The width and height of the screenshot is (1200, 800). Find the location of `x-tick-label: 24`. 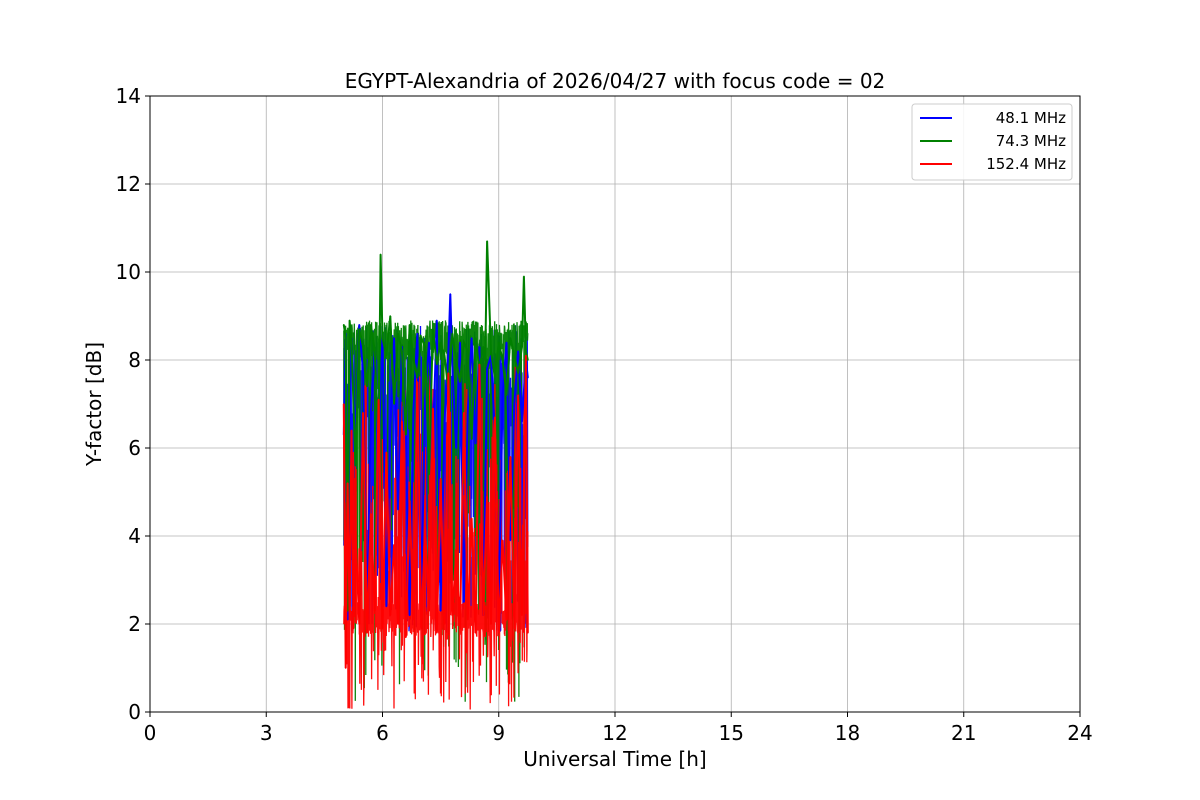

x-tick-label: 24 is located at coordinates (1079, 733).